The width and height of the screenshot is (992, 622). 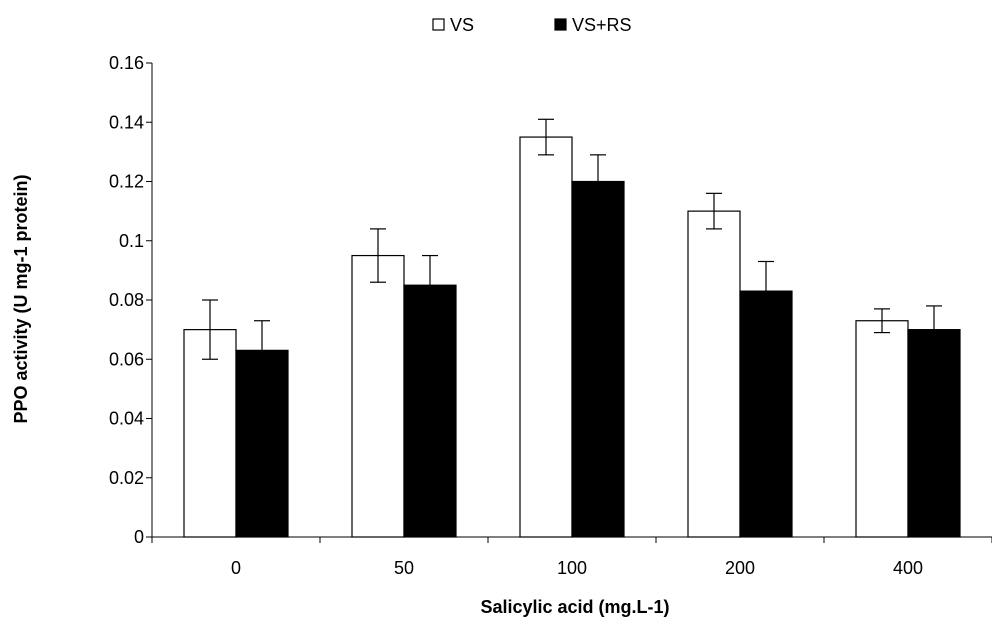 I want to click on x-axis-title: Salicylic acid (mg.L-1), so click(x=574, y=607).